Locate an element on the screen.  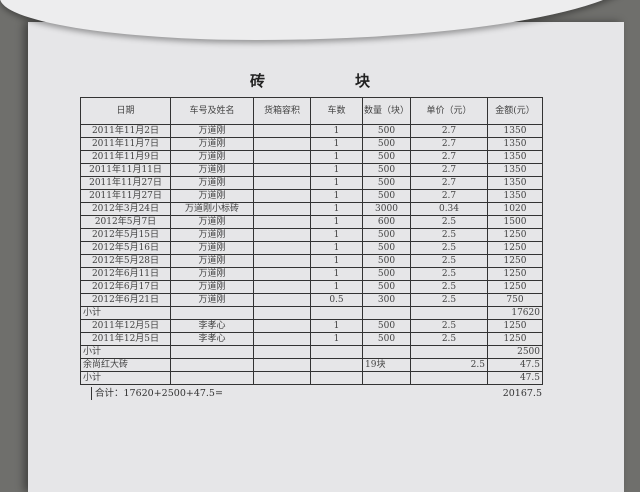
table-row: 2011年11月9日 万道刚 1 500 2.7 1350 is located at coordinates (311, 157).